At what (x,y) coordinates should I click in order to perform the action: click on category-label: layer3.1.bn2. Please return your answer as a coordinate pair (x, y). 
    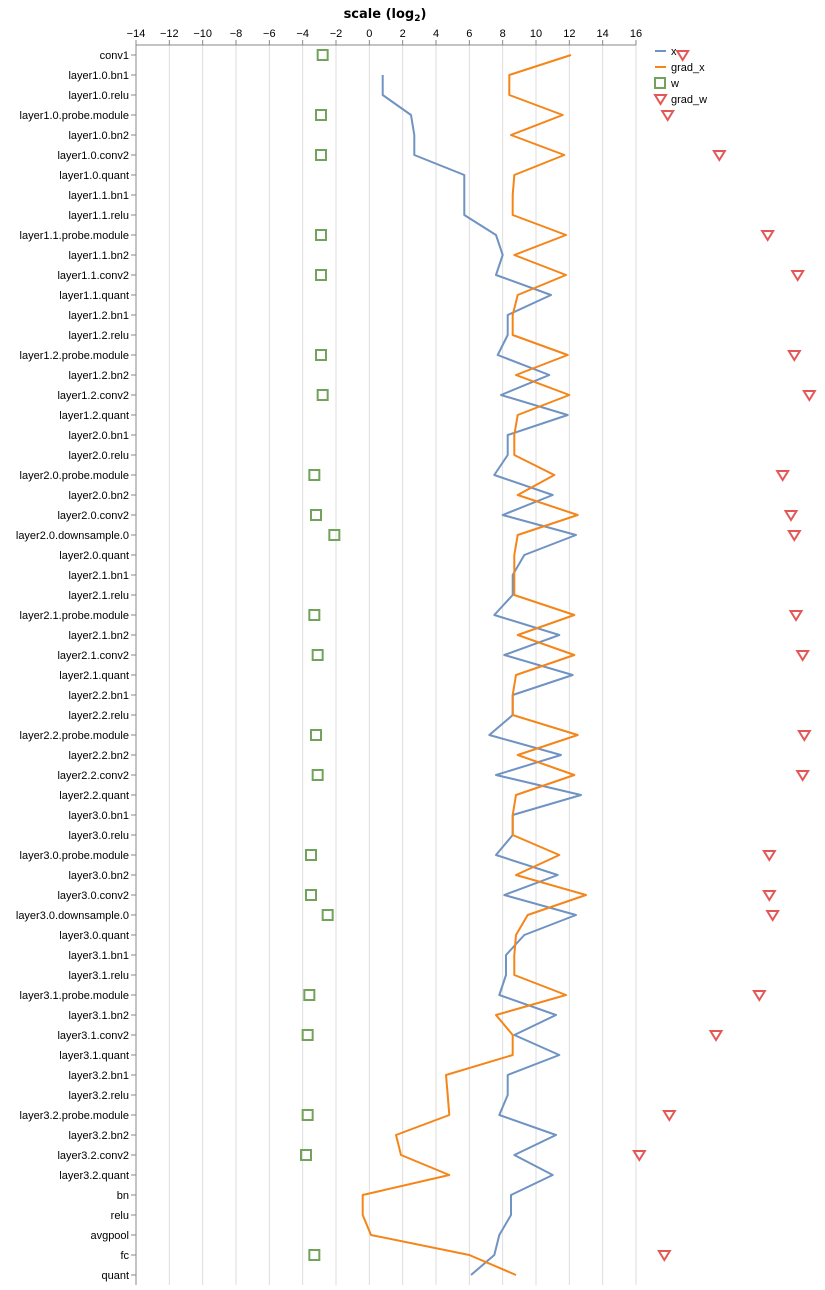
    Looking at the image, I should click on (98, 1016).